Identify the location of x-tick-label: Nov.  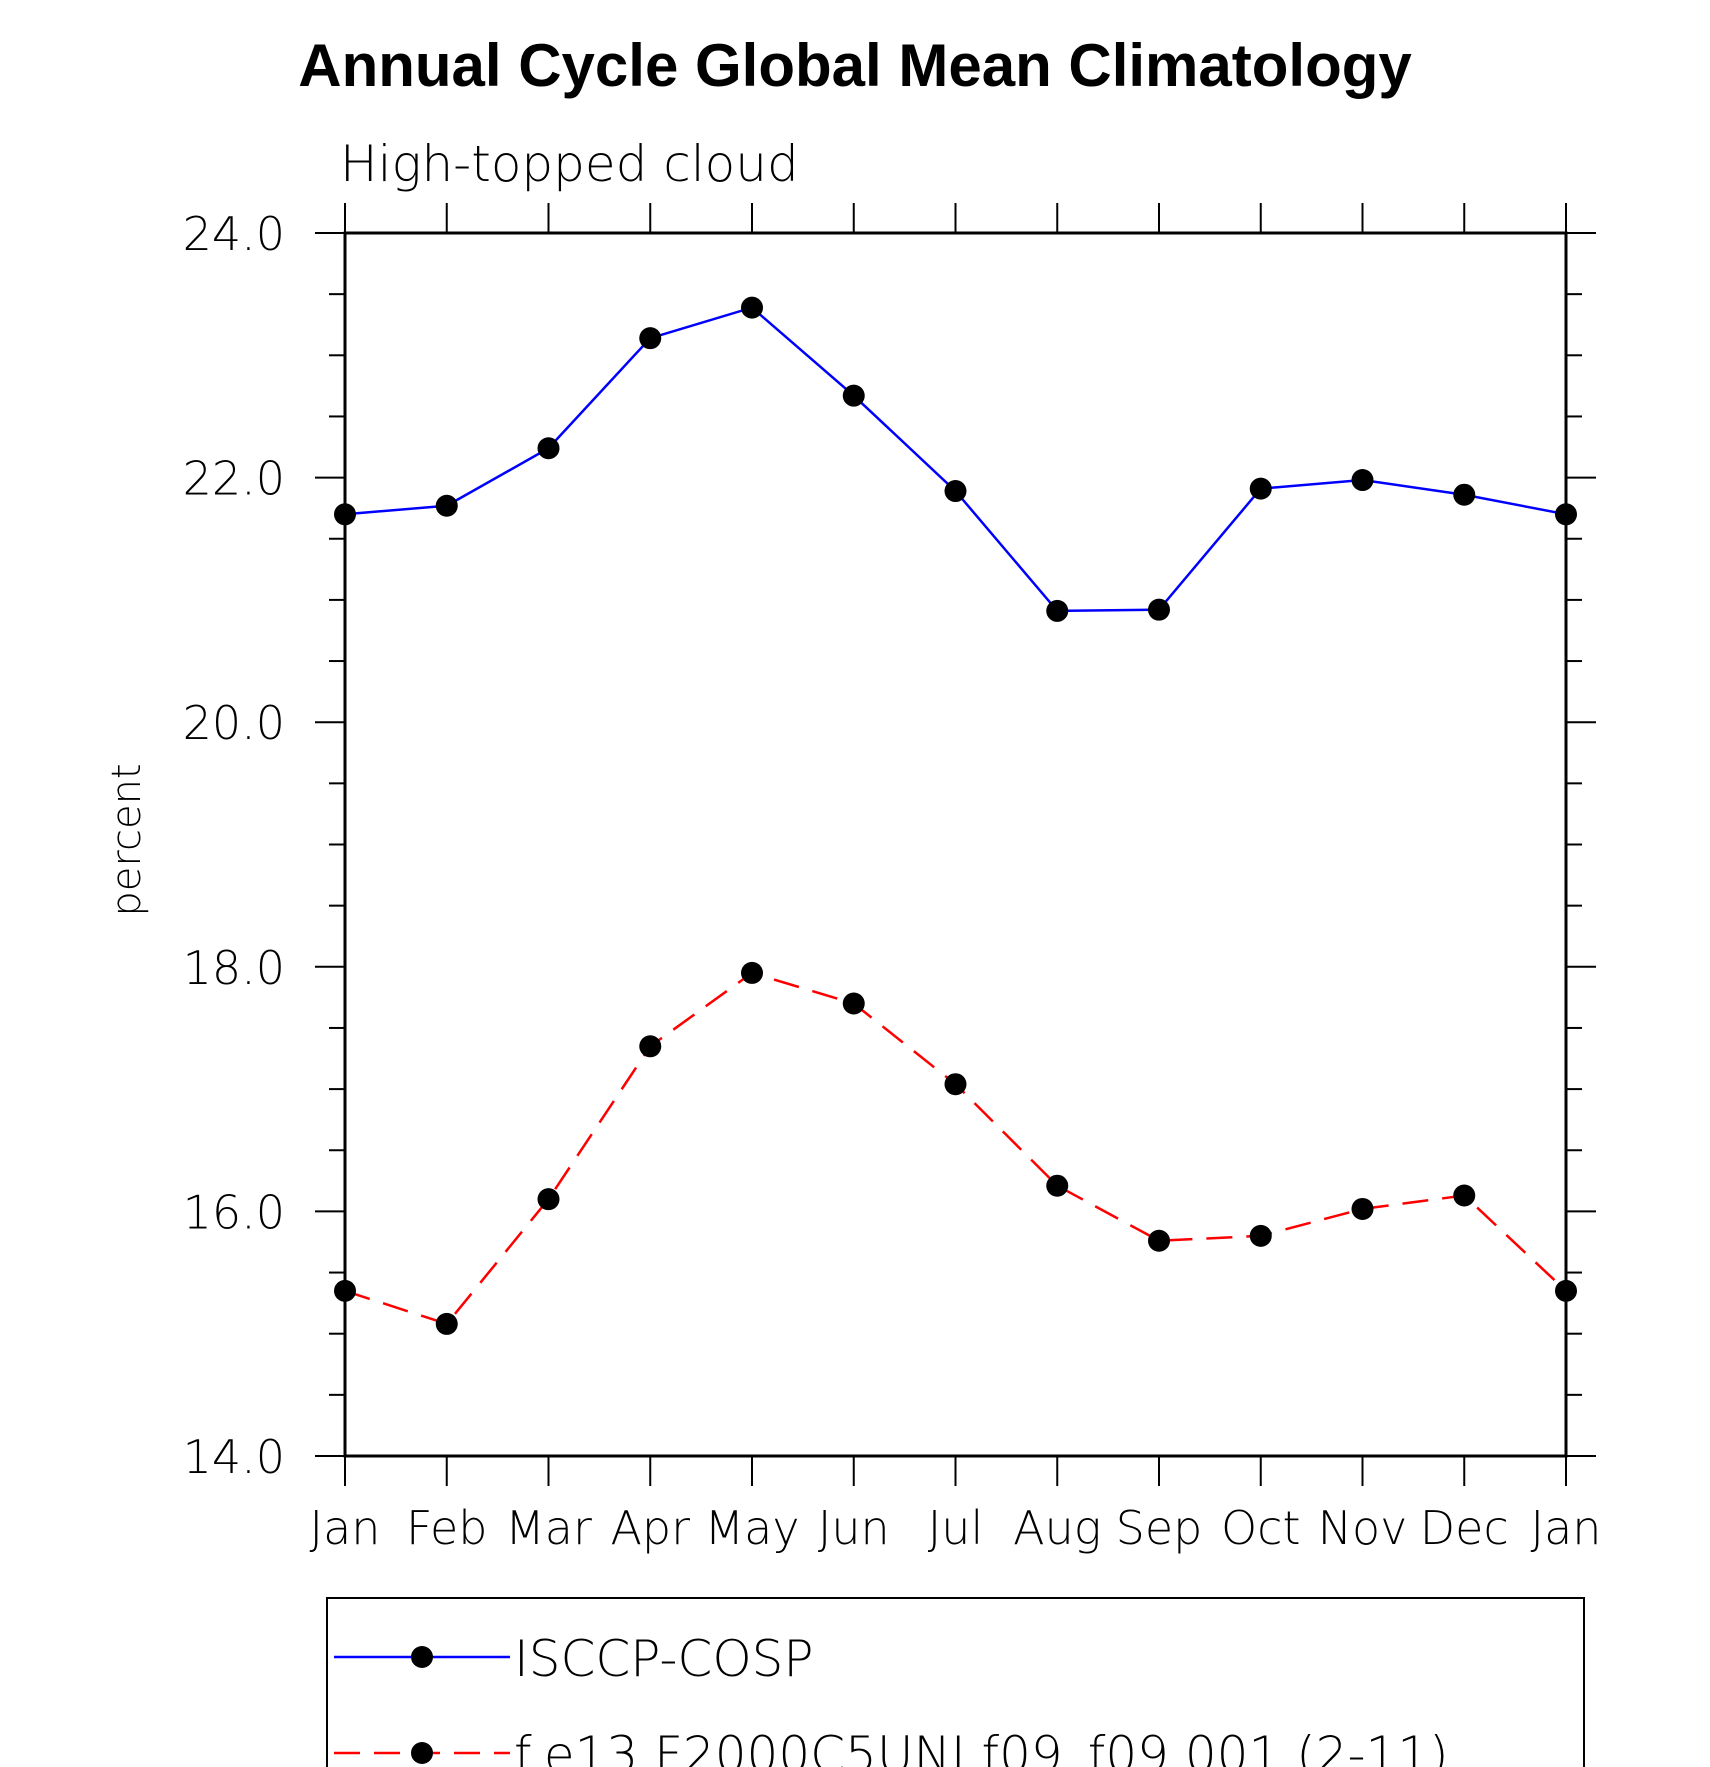
(1363, 1528).